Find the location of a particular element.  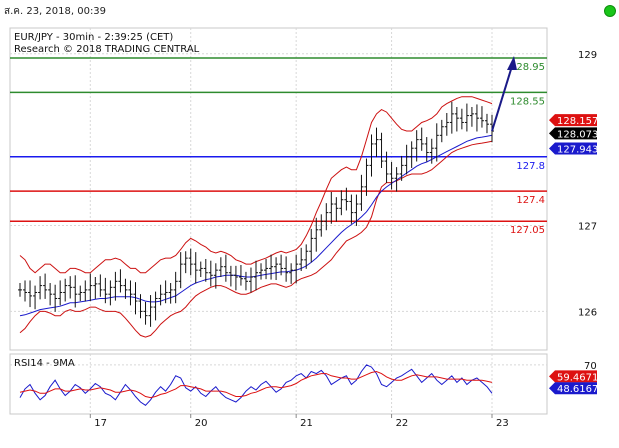

price-tag: 128.073 is located at coordinates (577, 134).